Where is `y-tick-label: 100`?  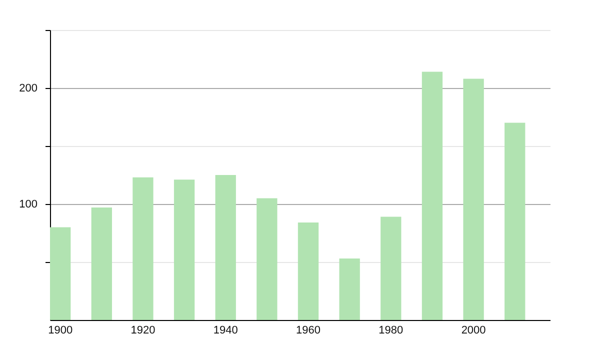
y-tick-label: 100 is located at coordinates (28, 204).